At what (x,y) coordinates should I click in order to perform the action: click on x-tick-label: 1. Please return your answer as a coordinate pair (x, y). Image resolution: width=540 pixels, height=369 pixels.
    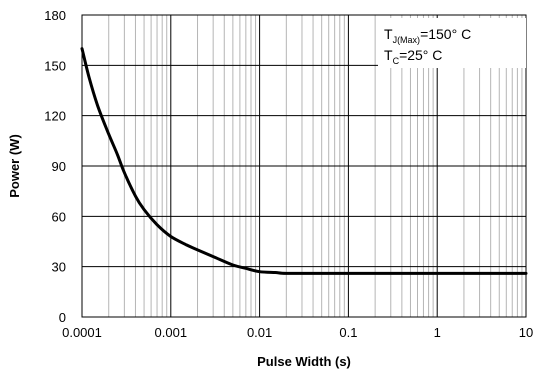
    Looking at the image, I should click on (437, 332).